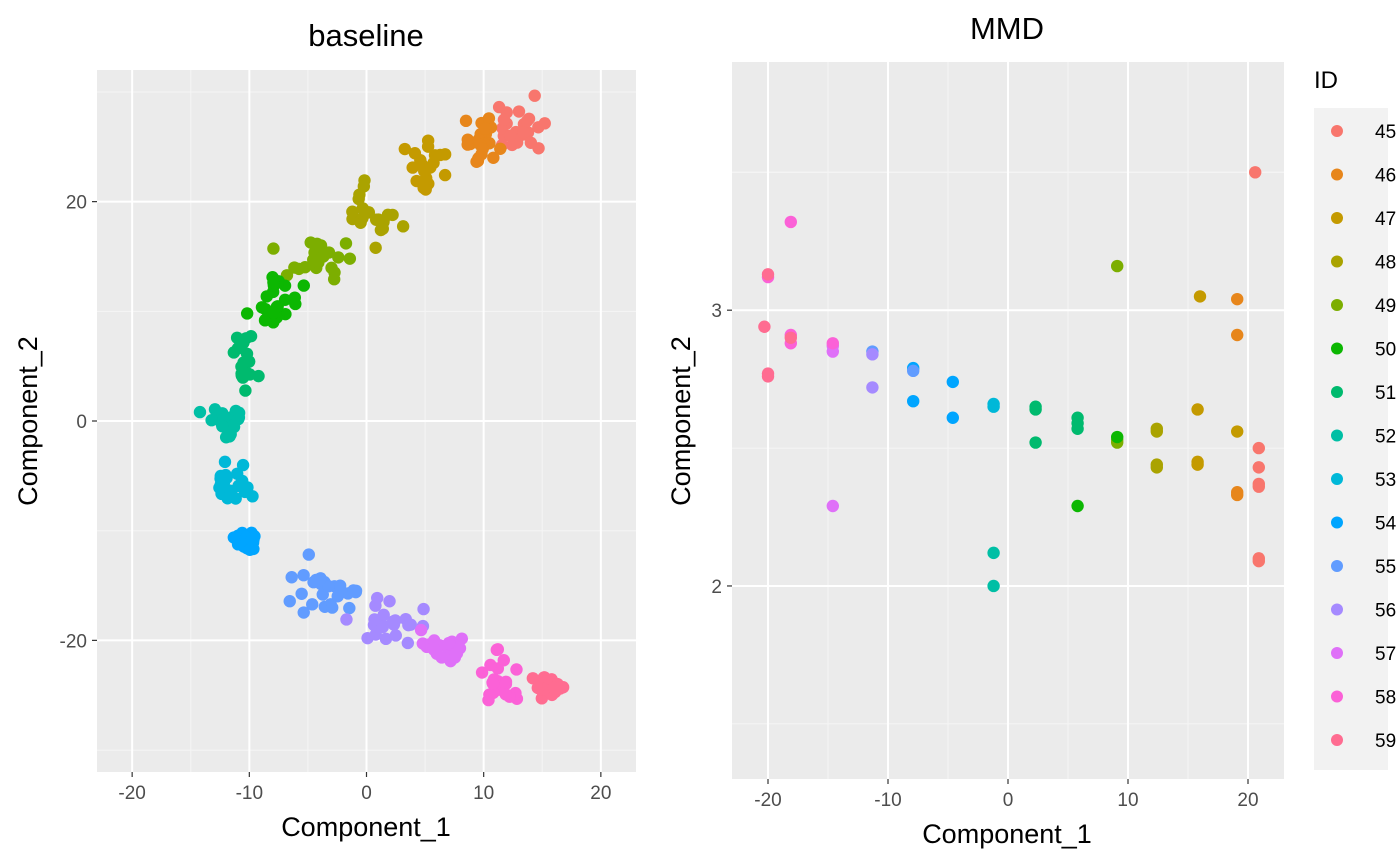 The height and width of the screenshot is (865, 1400). Describe the element at coordinates (681, 421) in the screenshot. I see `mmd-y-axis-title: Component_2` at that location.